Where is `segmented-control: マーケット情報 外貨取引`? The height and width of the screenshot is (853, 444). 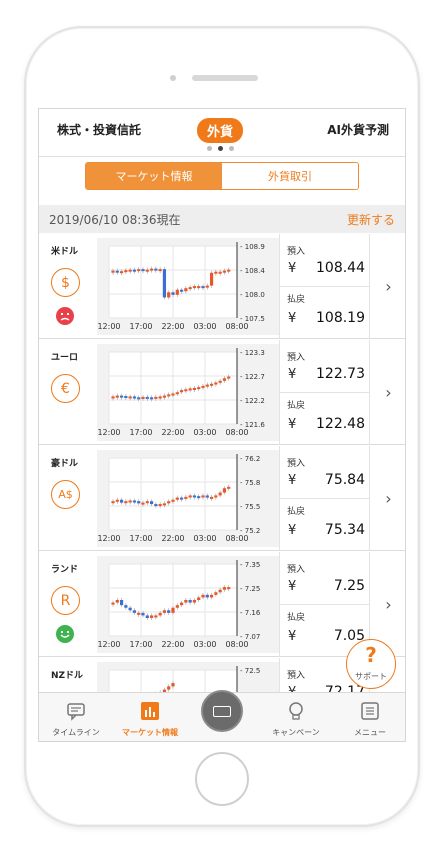 segmented-control: マーケット情報 外貨取引 is located at coordinates (222, 176).